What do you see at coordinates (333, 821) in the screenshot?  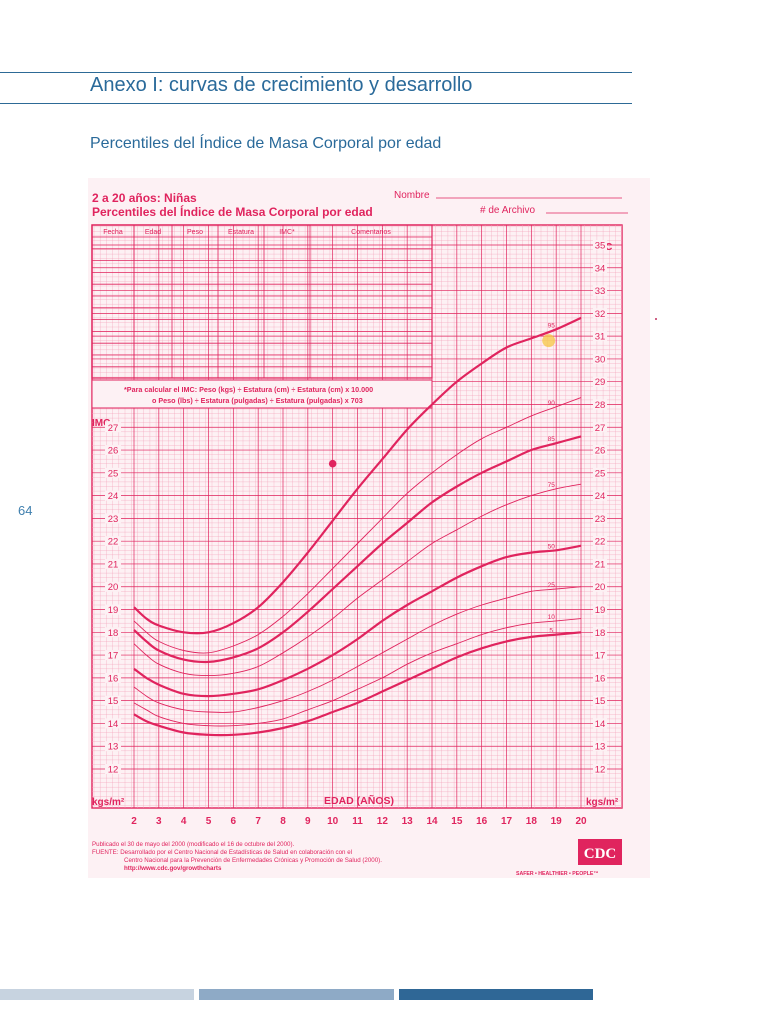 I see `x-tick-label: 10` at bounding box center [333, 821].